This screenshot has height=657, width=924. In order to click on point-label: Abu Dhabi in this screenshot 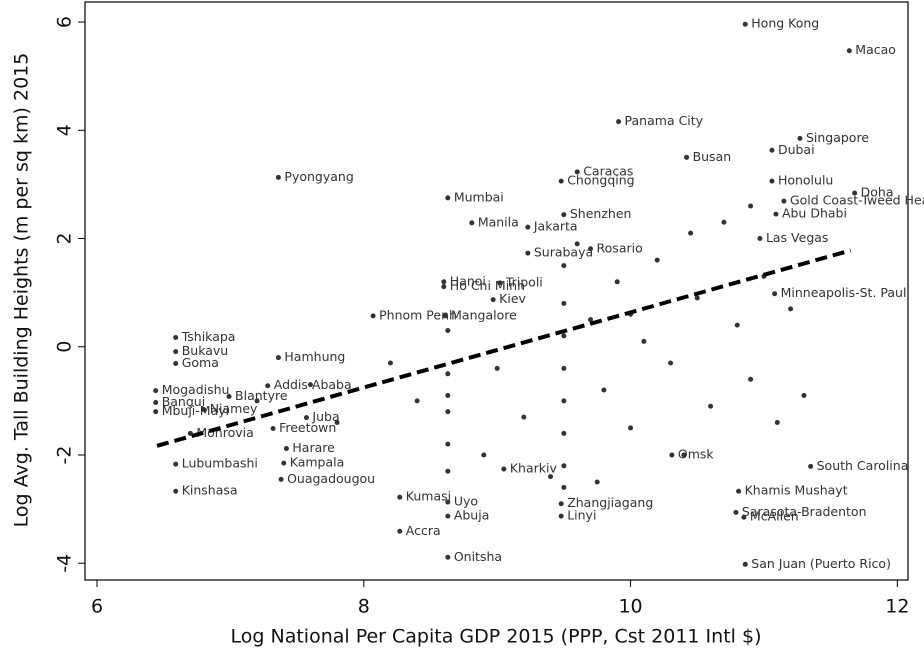, I will do `click(814, 213)`.